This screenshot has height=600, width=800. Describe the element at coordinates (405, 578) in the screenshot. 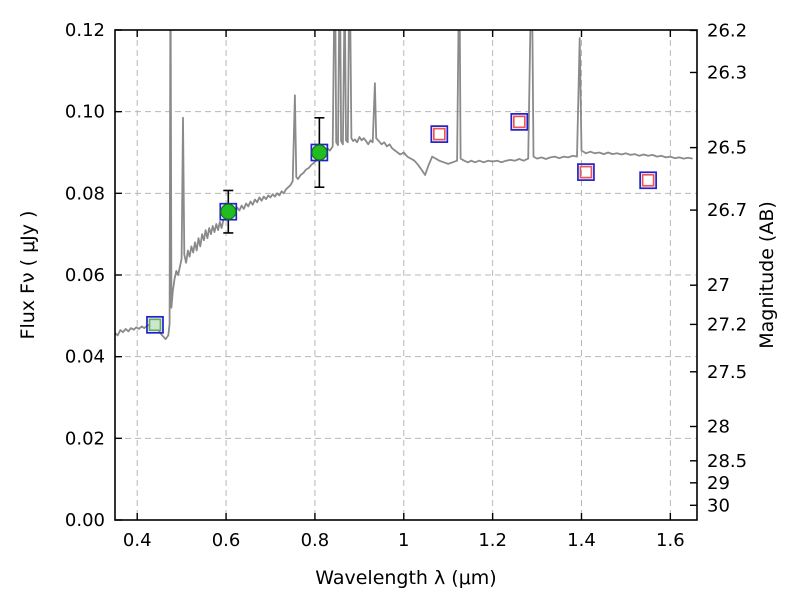

I see `x-axis-label: Wavelength λ (μm)` at that location.